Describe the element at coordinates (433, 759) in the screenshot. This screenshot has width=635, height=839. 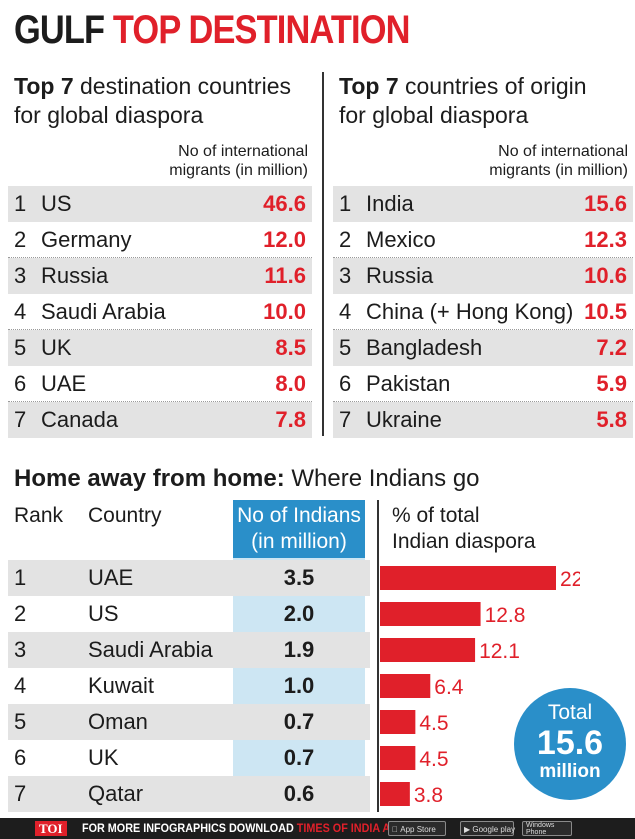
I see `pct-bar-label: 4.5` at that location.